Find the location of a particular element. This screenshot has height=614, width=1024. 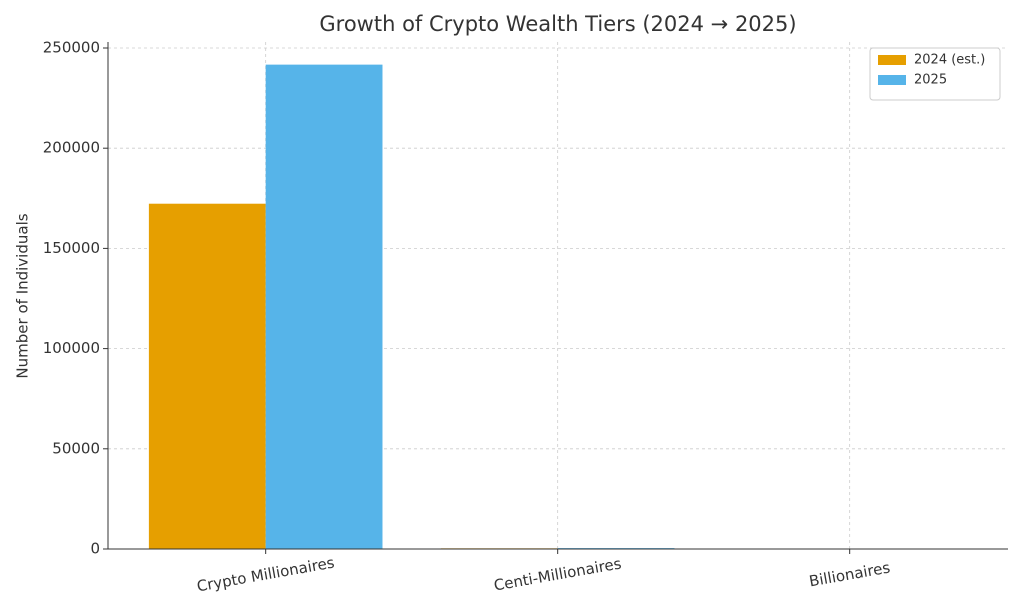

y-tick-label: 250000 is located at coordinates (71, 48).